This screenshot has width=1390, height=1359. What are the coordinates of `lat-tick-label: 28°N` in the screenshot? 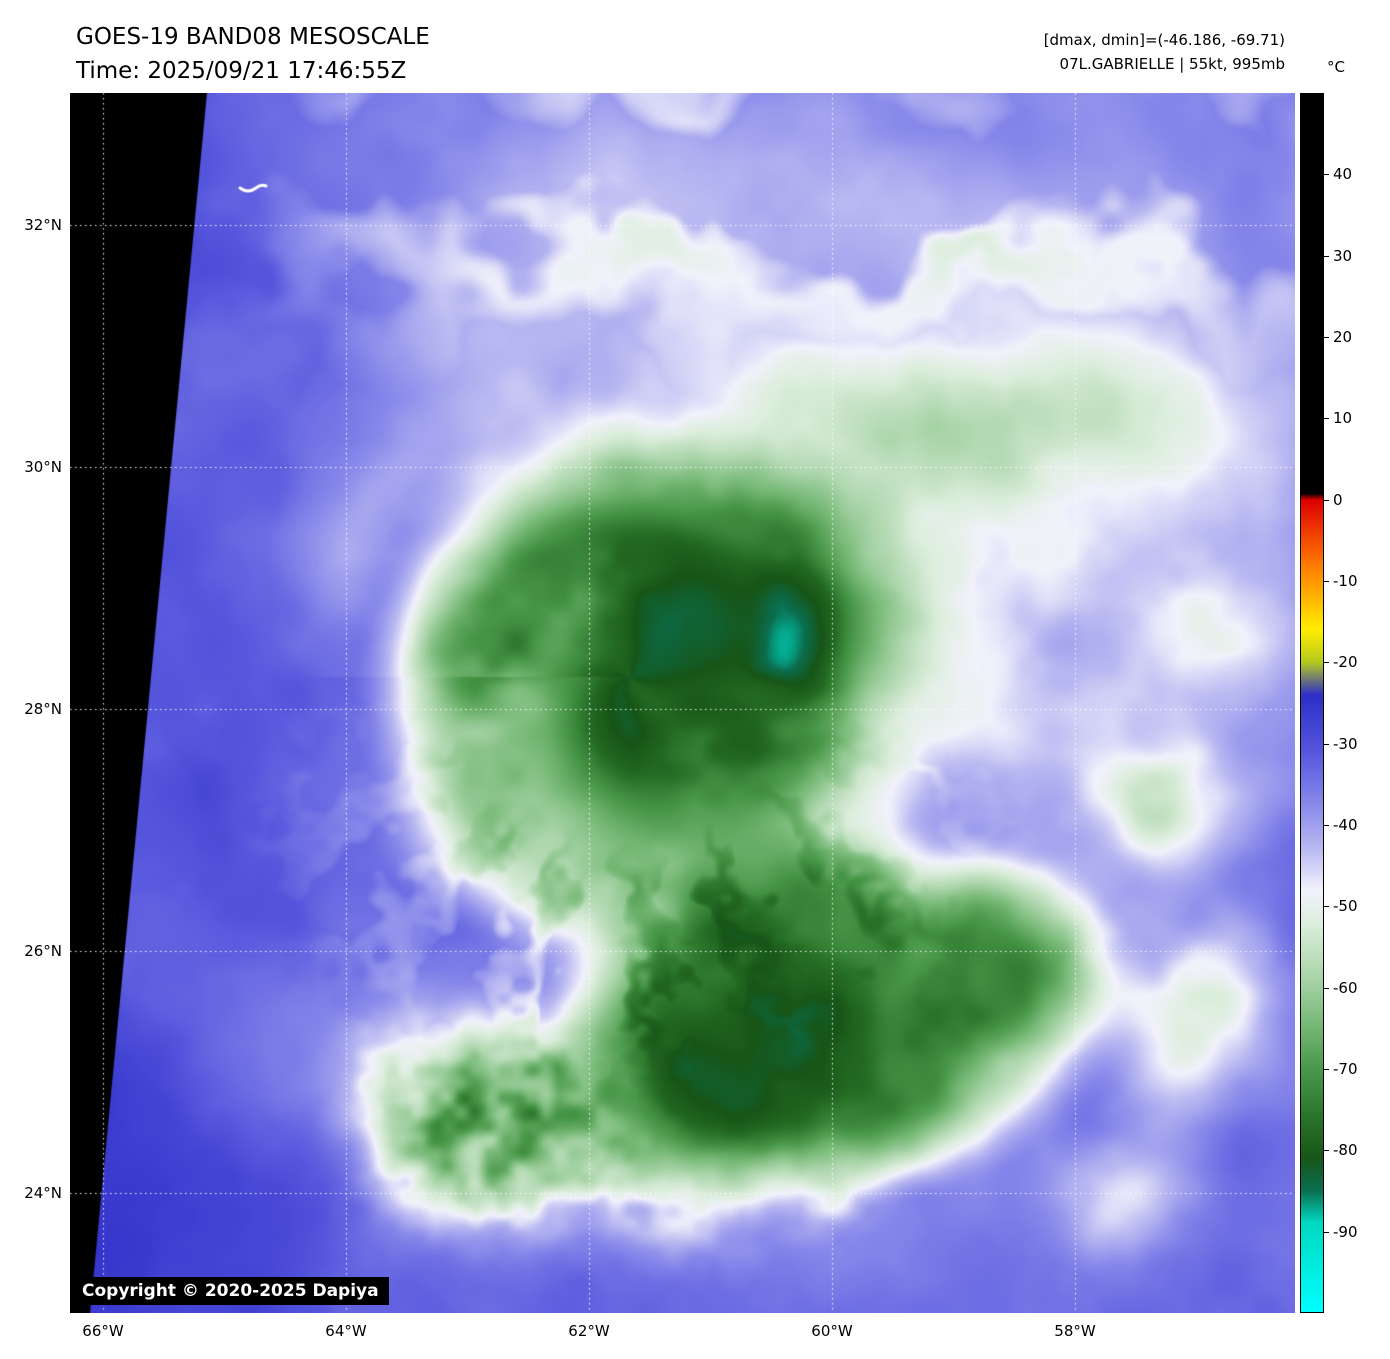 It's located at (43, 709).